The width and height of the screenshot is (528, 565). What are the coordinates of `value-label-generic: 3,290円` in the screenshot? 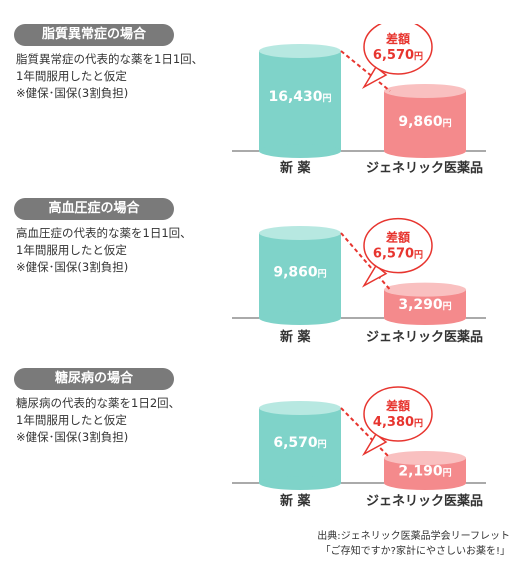 It's located at (424, 305).